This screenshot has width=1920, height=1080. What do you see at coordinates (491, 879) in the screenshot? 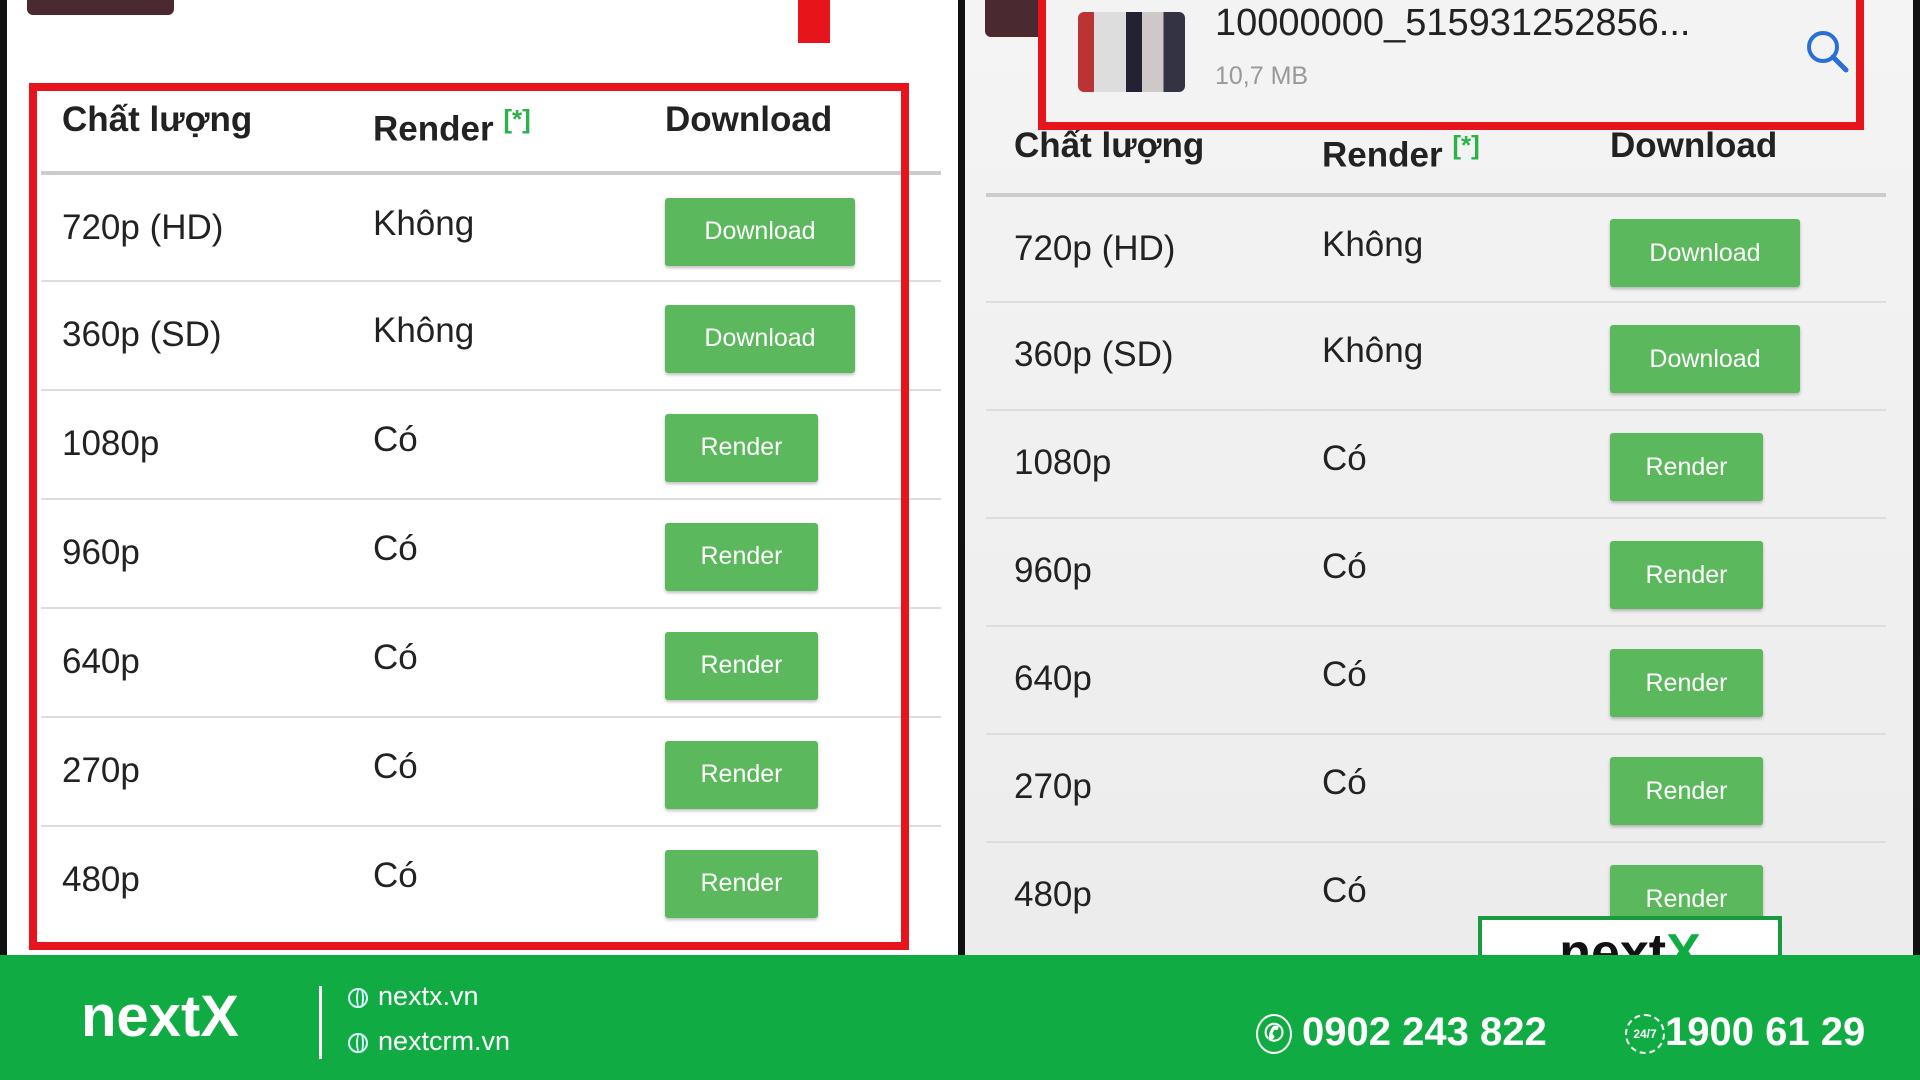
I see `table-row: 480p Có Render` at bounding box center [491, 879].